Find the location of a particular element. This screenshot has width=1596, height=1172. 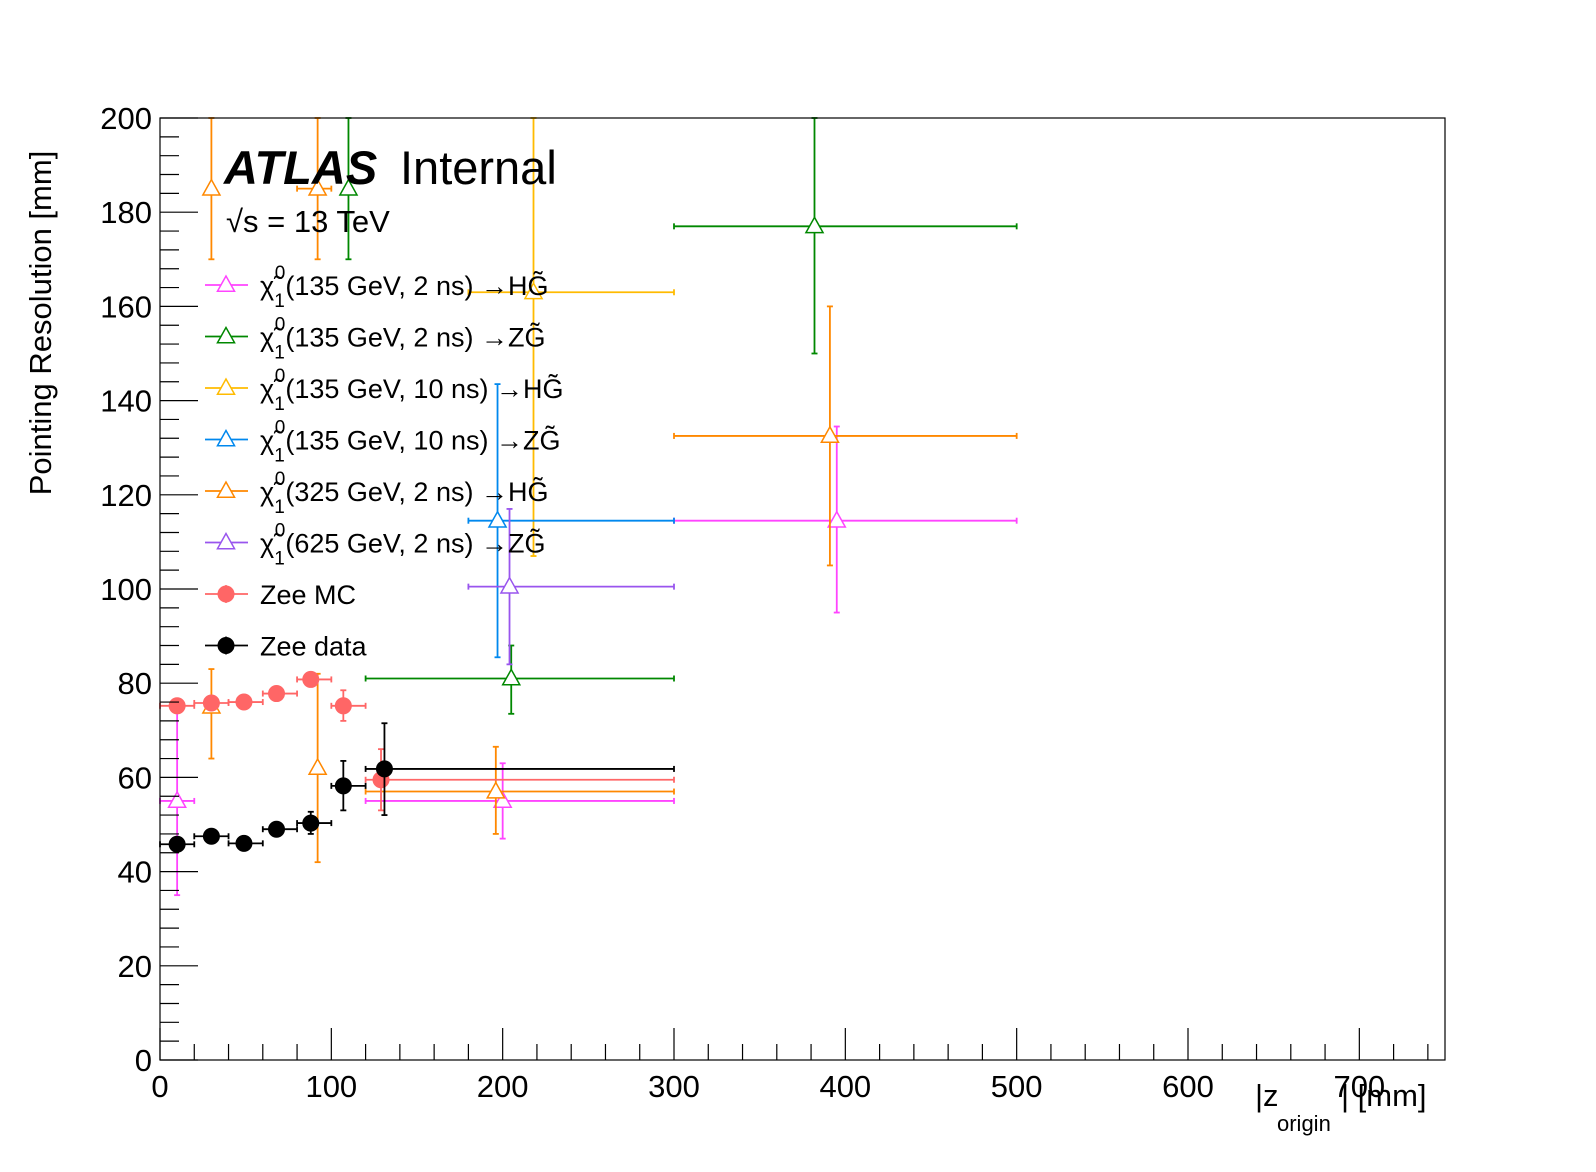

y-tick-label: 180 is located at coordinates (126, 212).